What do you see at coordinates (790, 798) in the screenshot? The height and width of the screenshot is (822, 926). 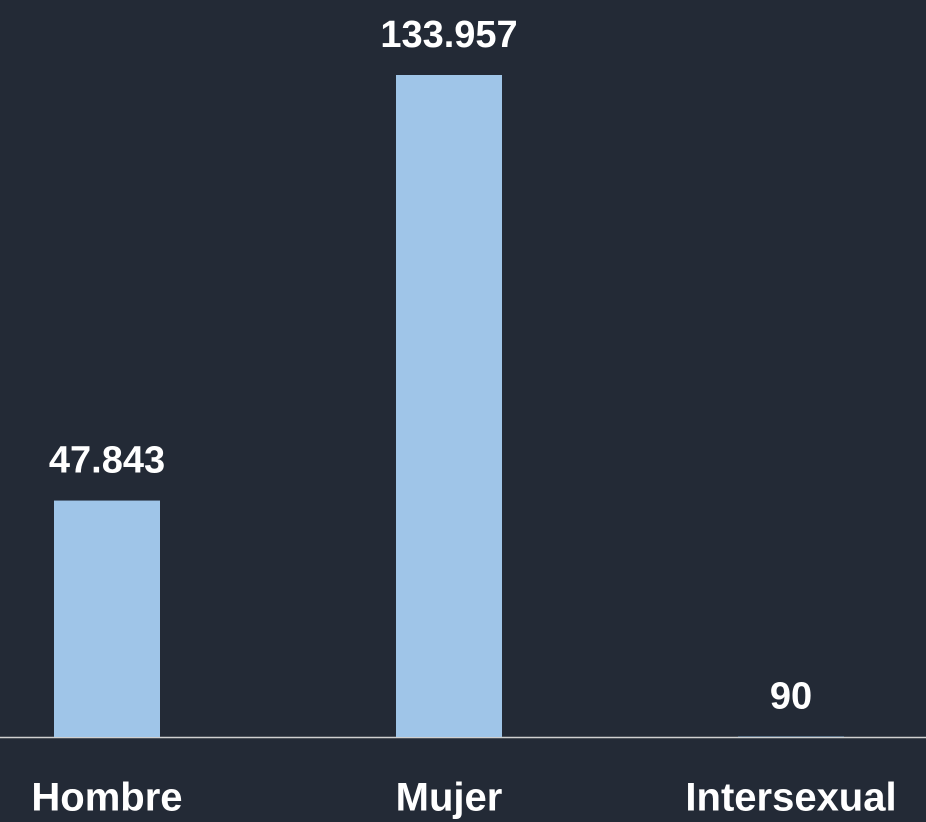 I see `x-tick-label: Intersexual` at bounding box center [790, 798].